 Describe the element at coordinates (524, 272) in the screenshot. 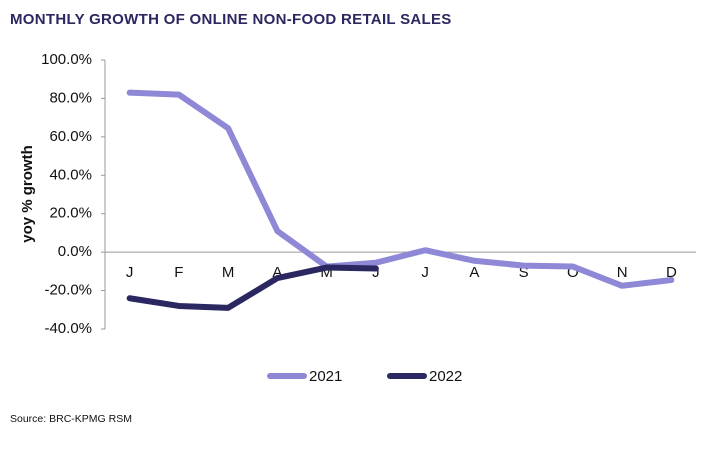

I see `x-tick-label: S` at that location.